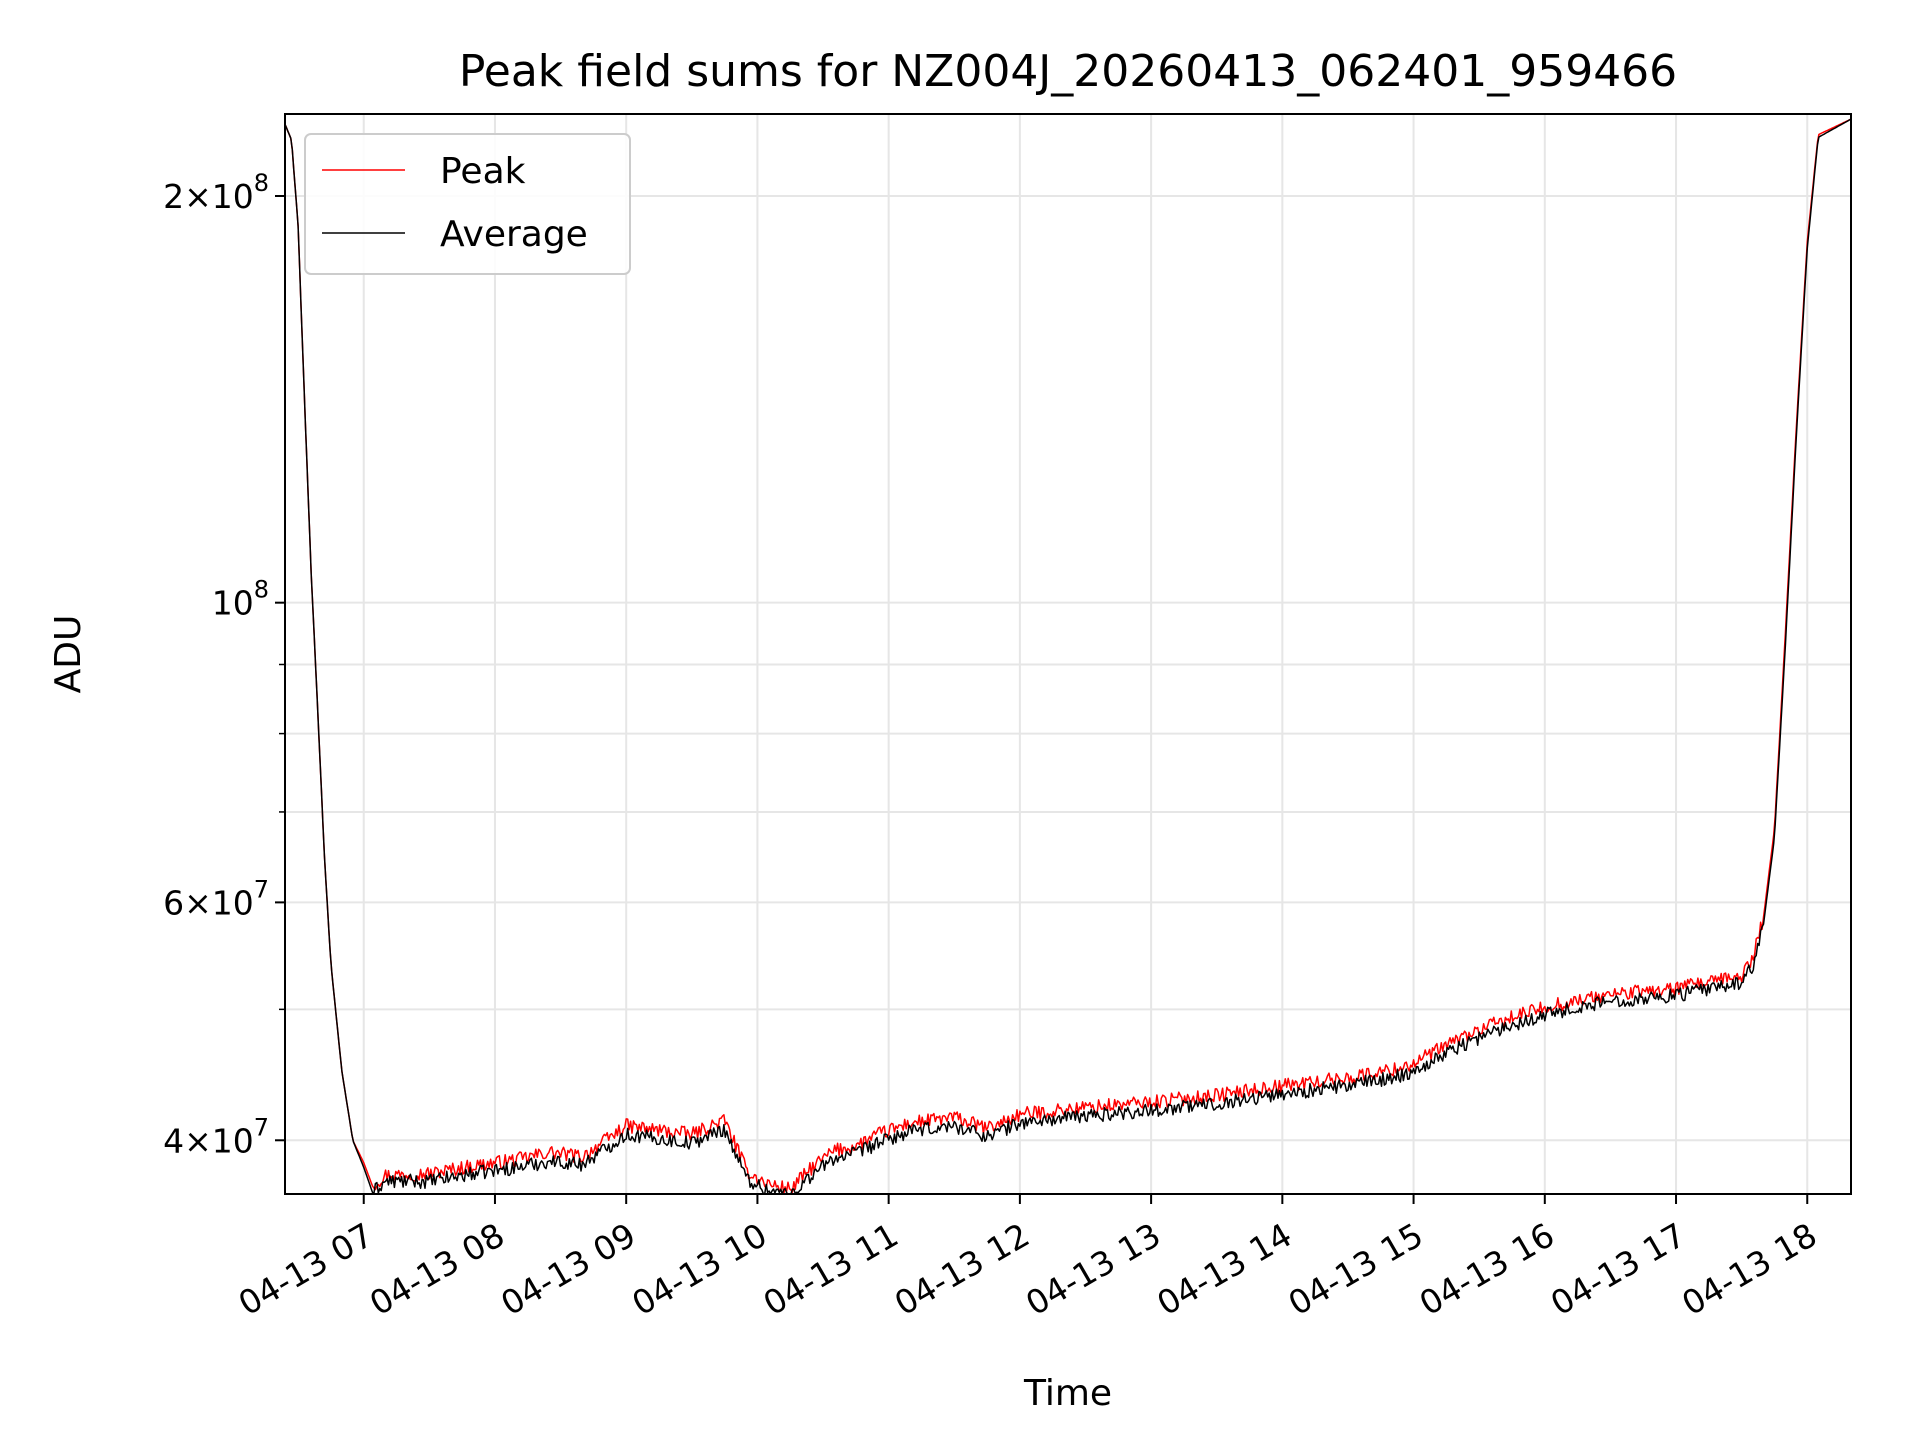 Image resolution: width=1920 pixels, height=1445 pixels. I want to click on legend-box, so click(467, 204).